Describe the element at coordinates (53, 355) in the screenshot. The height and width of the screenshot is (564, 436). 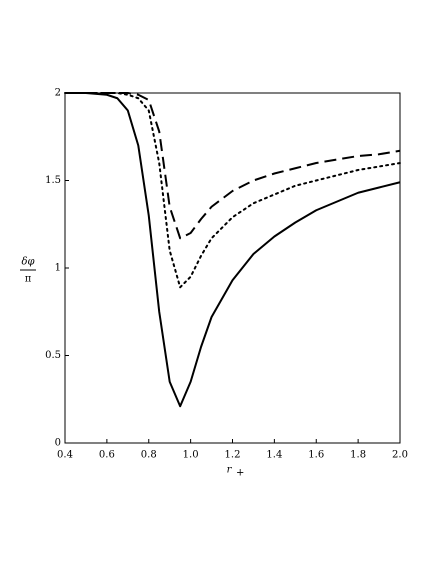
I see `y-tick-label: 0.5` at that location.